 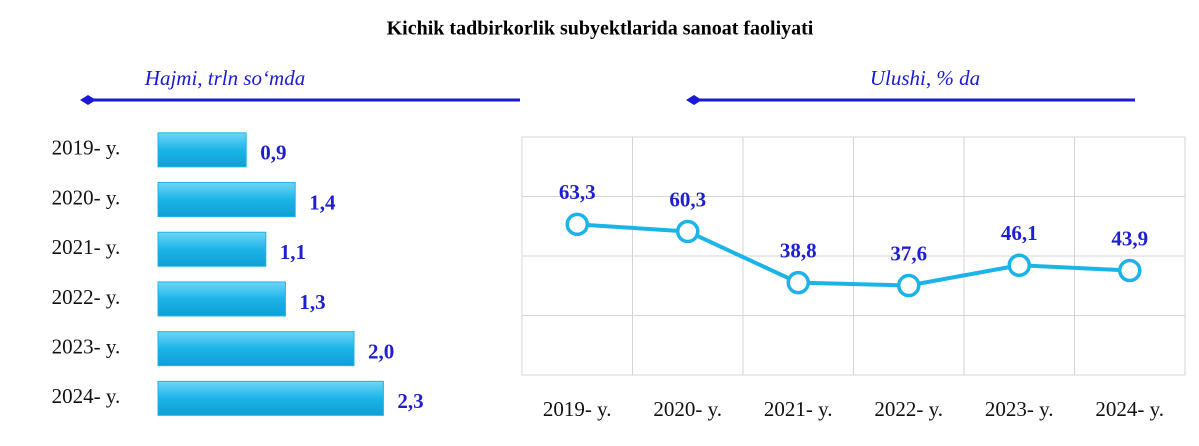 I want to click on value-label: 60,3, so click(x=687, y=199).